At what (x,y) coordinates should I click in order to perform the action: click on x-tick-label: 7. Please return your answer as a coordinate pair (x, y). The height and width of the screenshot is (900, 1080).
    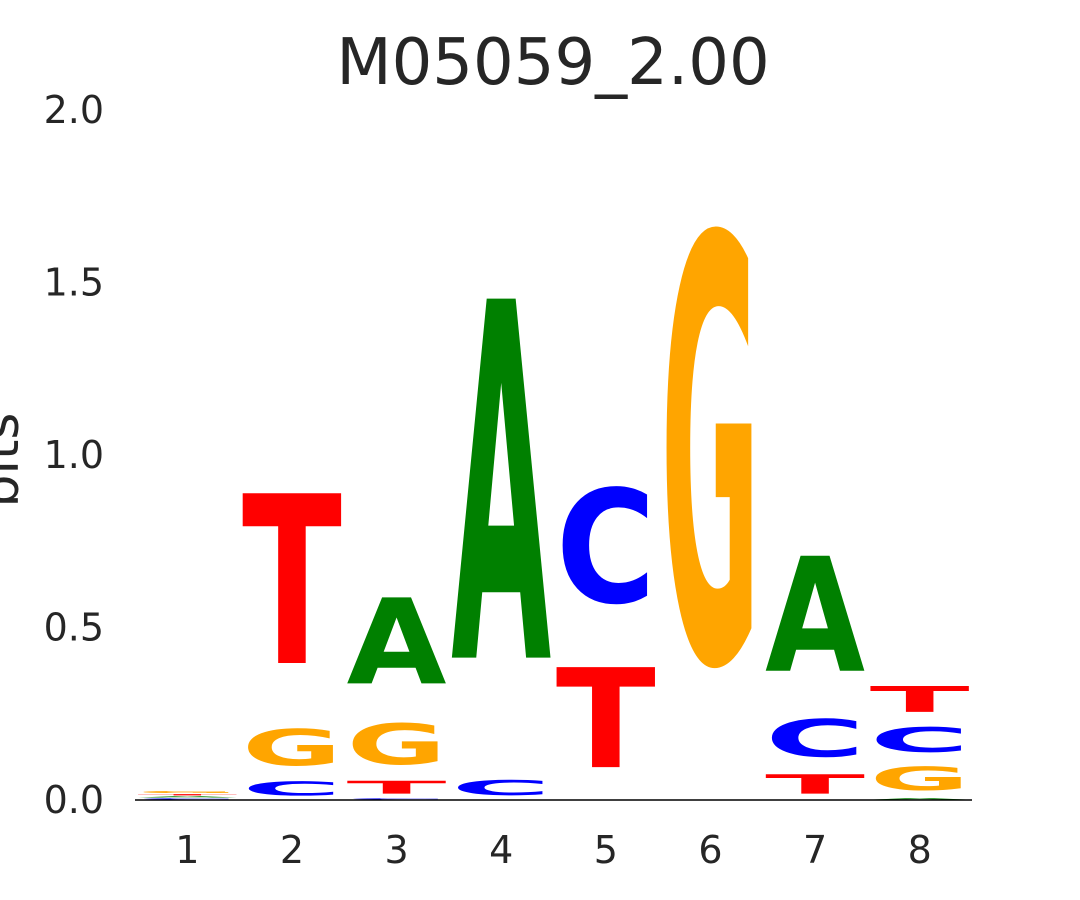
    Looking at the image, I should click on (815, 850).